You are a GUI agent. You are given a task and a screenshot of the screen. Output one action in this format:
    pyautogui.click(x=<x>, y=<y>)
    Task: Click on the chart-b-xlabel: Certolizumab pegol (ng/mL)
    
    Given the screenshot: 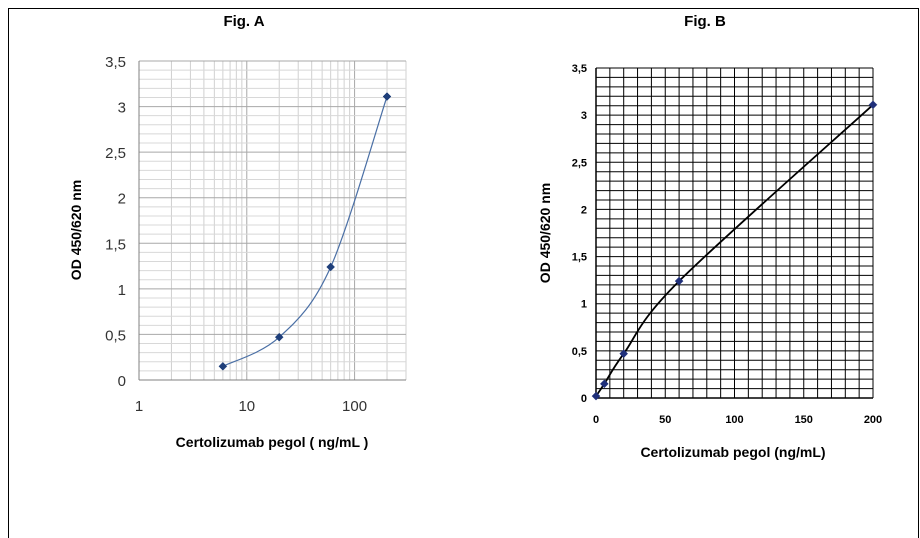 What is the action you would take?
    pyautogui.click(x=732, y=452)
    